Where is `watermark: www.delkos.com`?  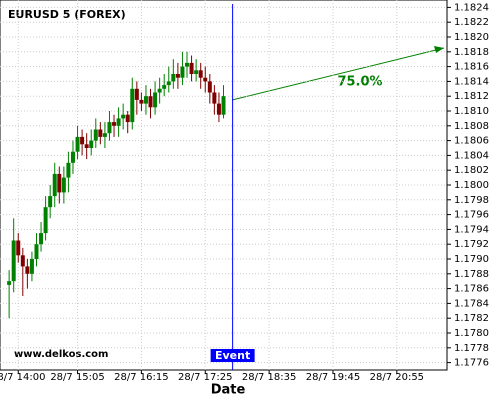 watermark: www.delkos.com is located at coordinates (61, 354).